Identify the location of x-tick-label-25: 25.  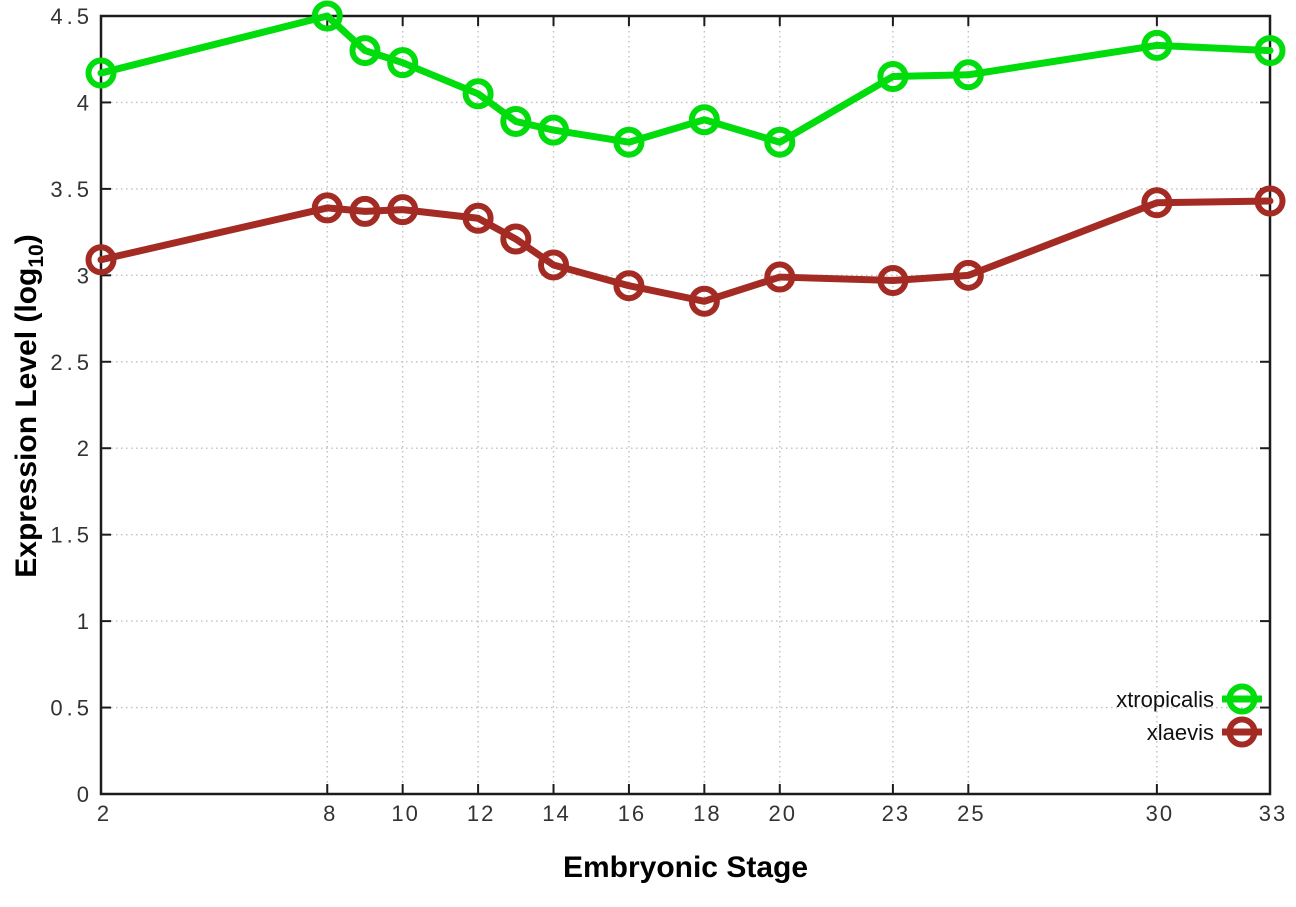
(971, 813).